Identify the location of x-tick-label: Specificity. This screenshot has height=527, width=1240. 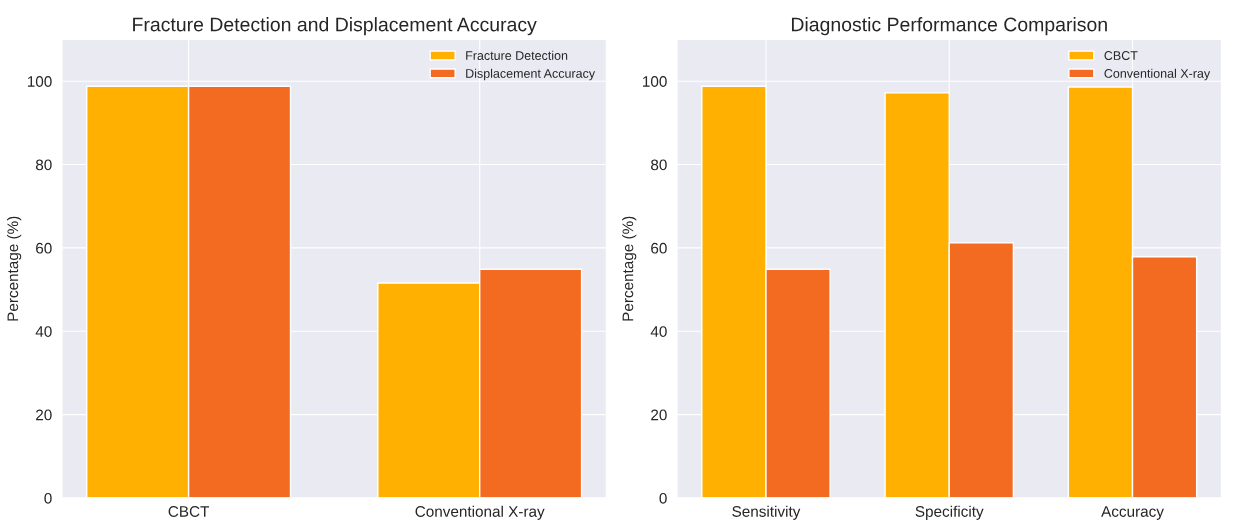
(949, 512).